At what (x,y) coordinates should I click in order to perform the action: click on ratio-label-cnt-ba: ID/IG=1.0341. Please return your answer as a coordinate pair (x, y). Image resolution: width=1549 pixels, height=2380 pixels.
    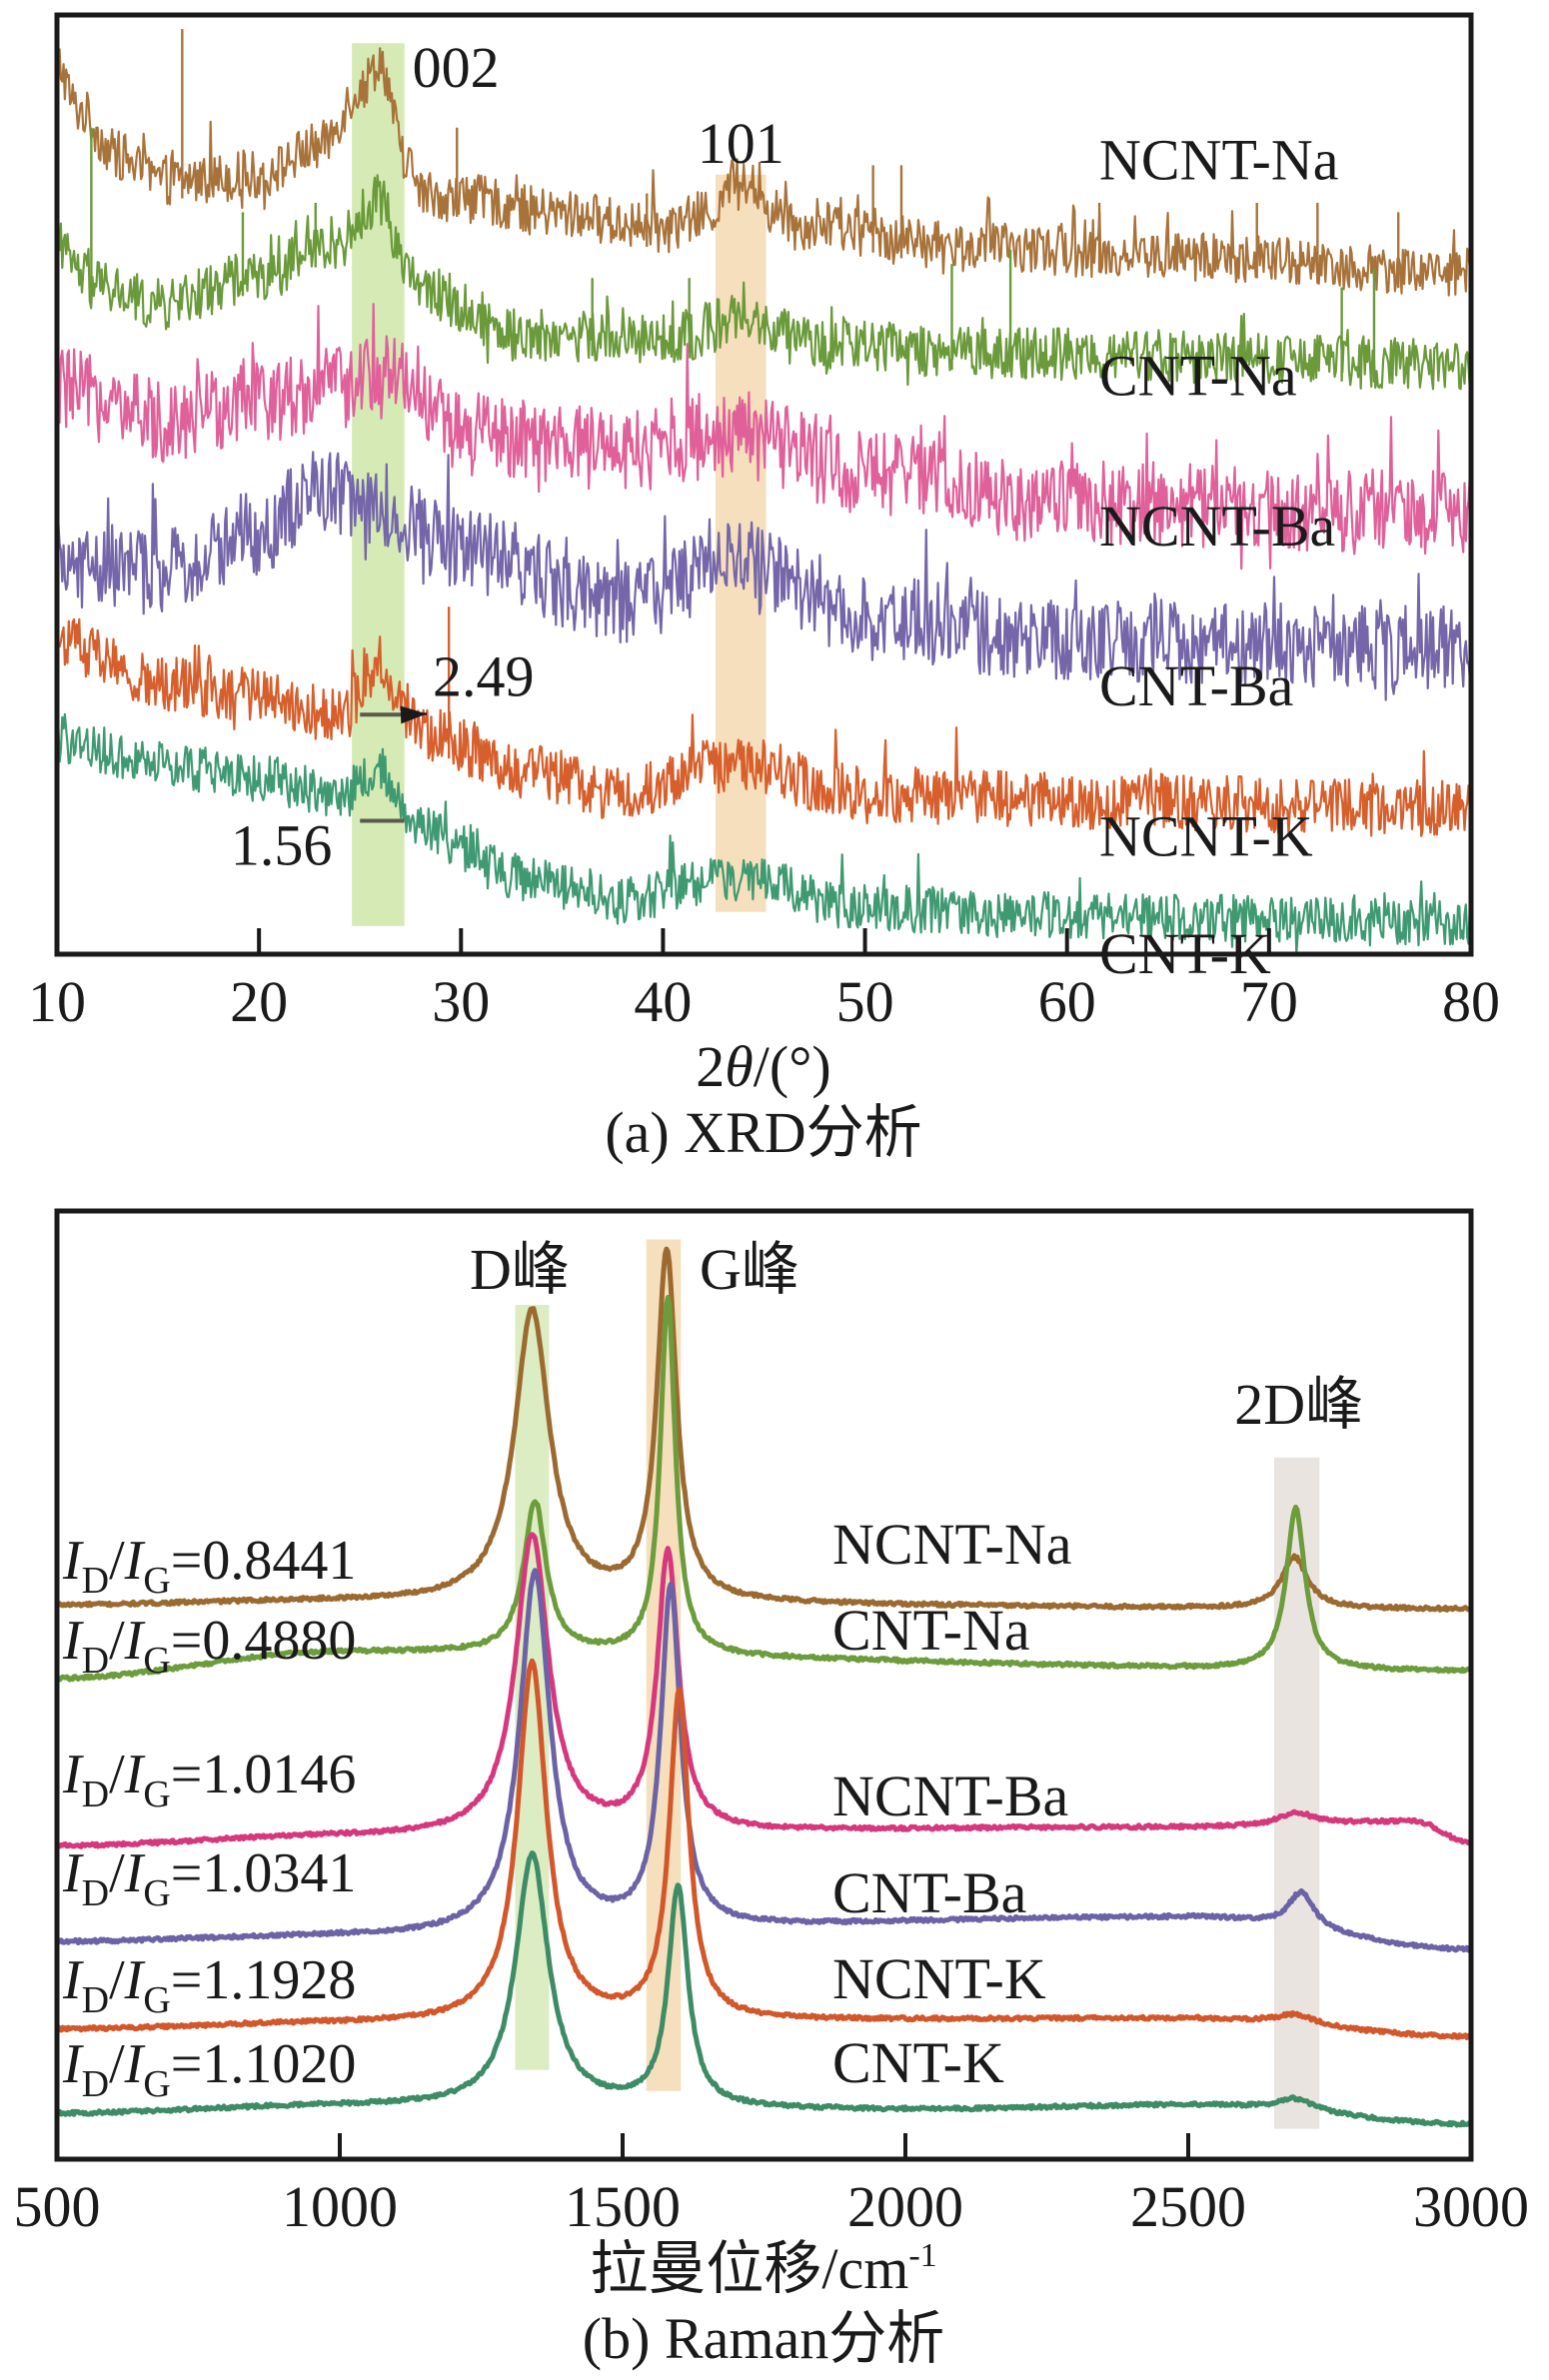
    Looking at the image, I should click on (209, 1878).